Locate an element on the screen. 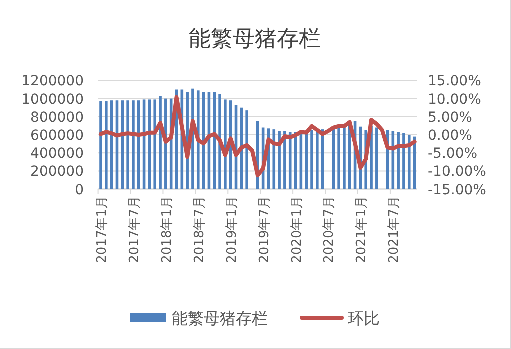 Image resolution: width=511 pixels, height=349 pixels. y2-tick-label: 10.00% is located at coordinates (455, 100).